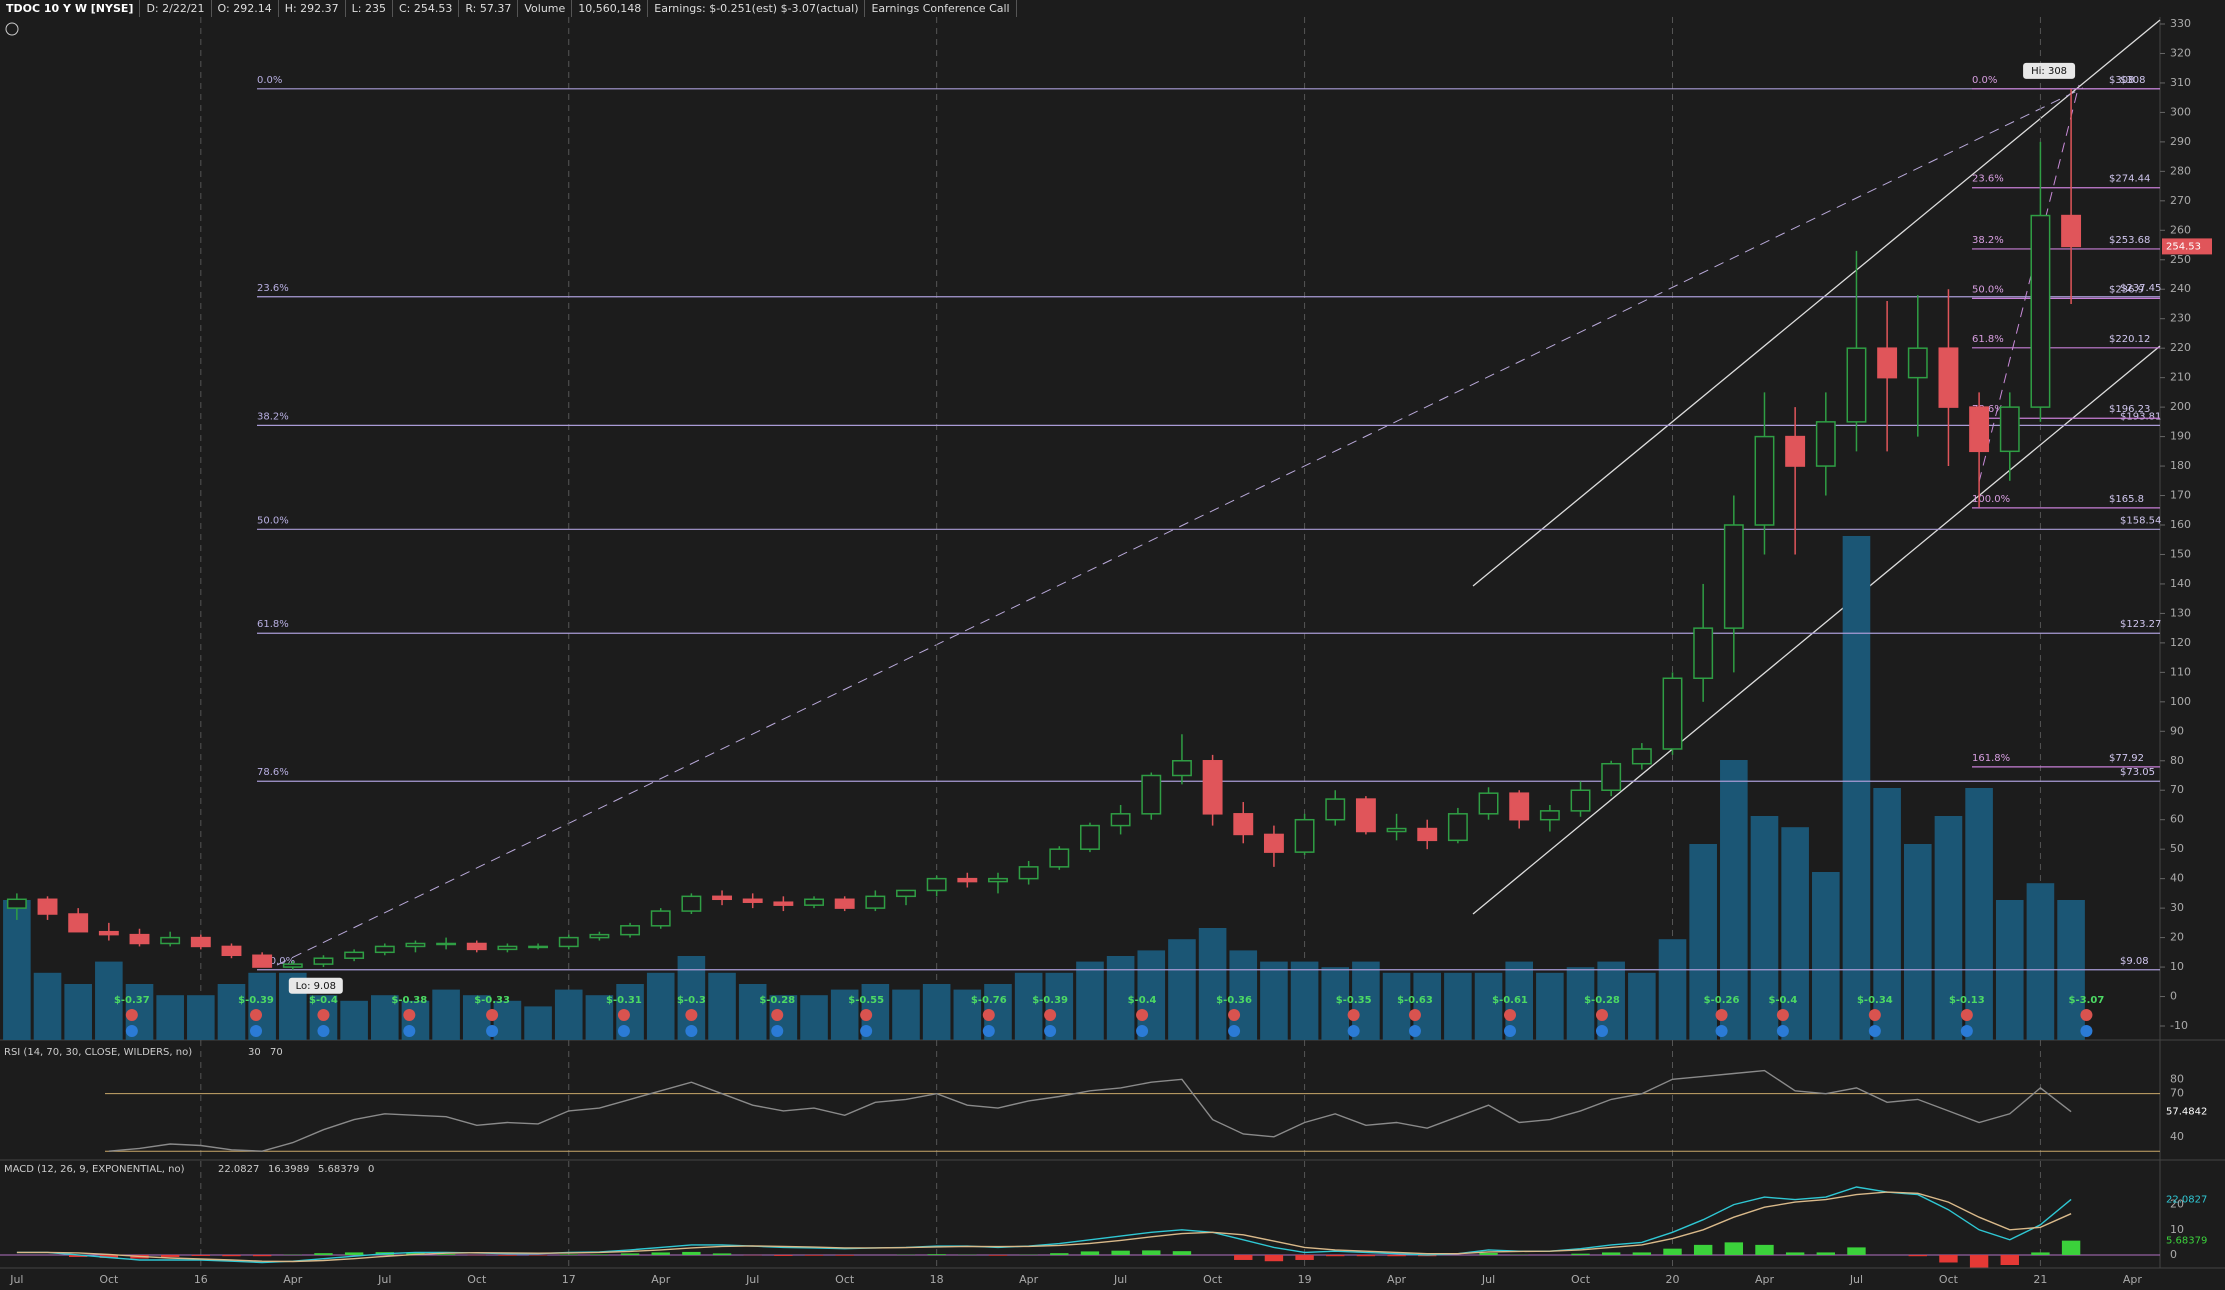 The height and width of the screenshot is (1290, 2225). What do you see at coordinates (1510, 1000) in the screenshot?
I see `earnings-label: $-0.61` at bounding box center [1510, 1000].